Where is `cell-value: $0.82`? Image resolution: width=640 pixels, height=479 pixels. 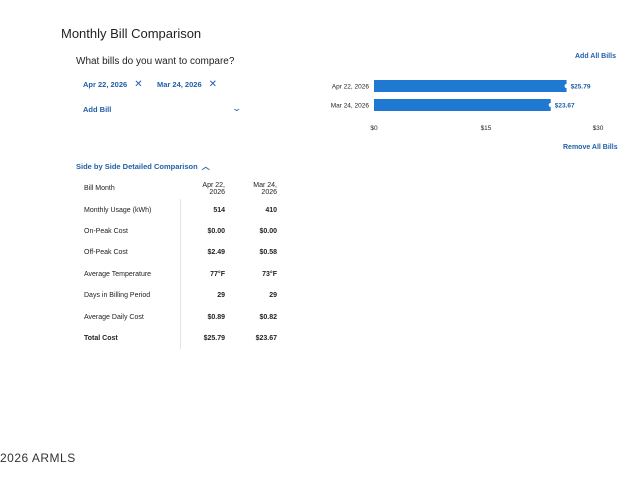
cell-value: $0.82 is located at coordinates (268, 317).